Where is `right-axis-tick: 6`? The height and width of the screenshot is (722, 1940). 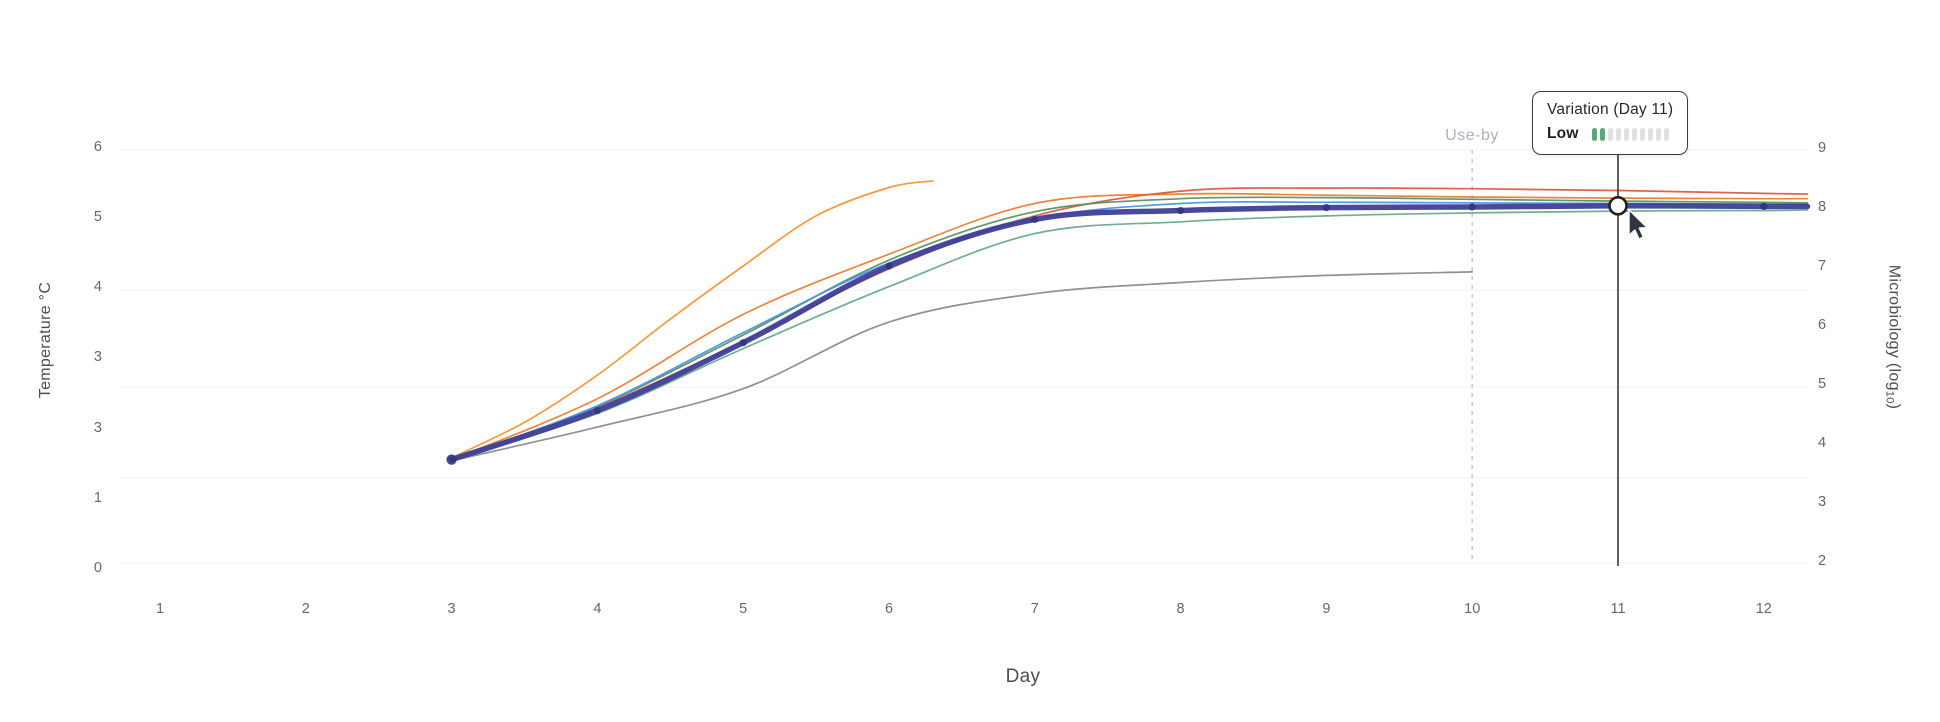
right-axis-tick: 6 is located at coordinates (1822, 325).